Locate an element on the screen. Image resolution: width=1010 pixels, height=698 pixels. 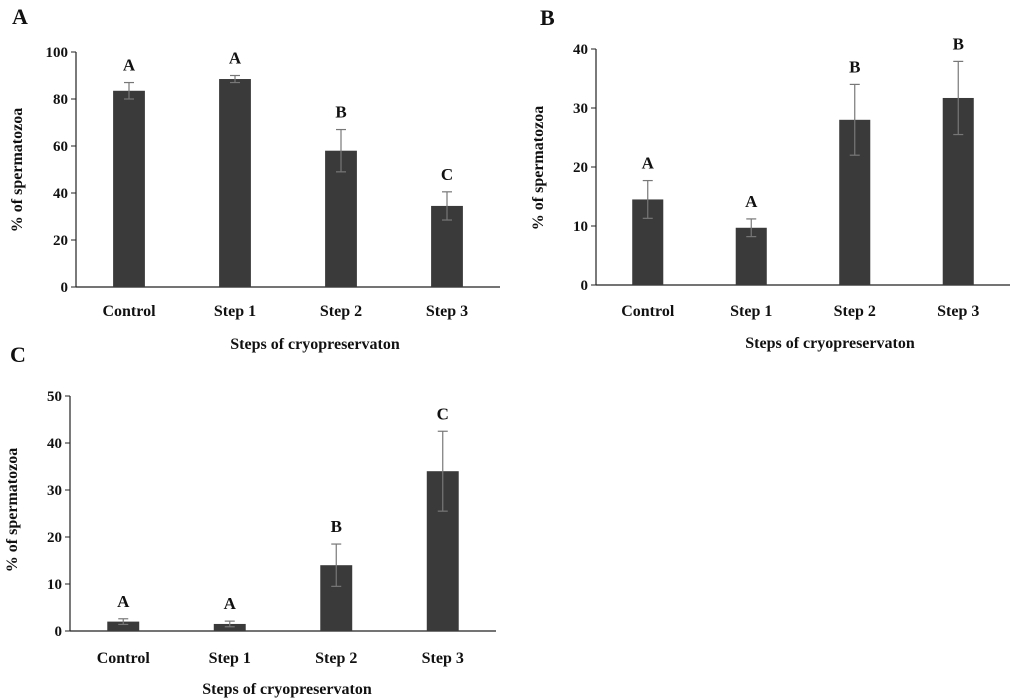
y-tick-label: 60 is located at coordinates (60, 147).